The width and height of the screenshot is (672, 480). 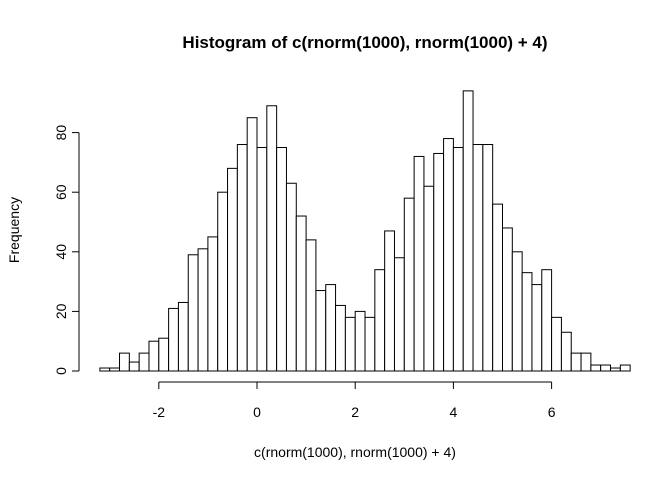 What do you see at coordinates (61, 311) in the screenshot?
I see `y-tick-label: 20` at bounding box center [61, 311].